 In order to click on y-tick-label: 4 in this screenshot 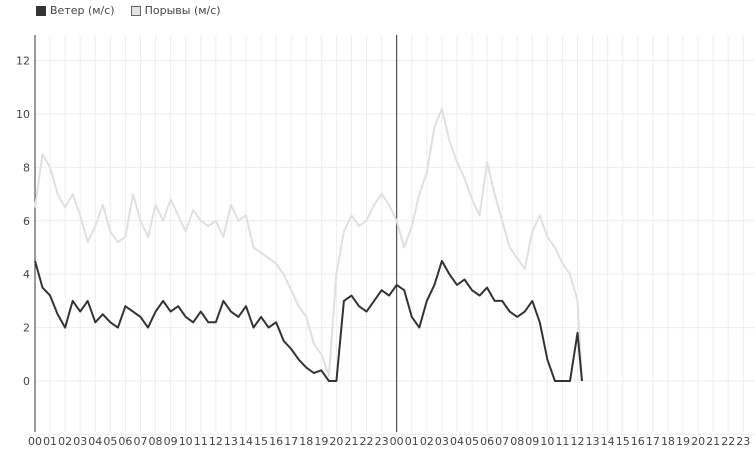, I will do `click(26, 274)`.